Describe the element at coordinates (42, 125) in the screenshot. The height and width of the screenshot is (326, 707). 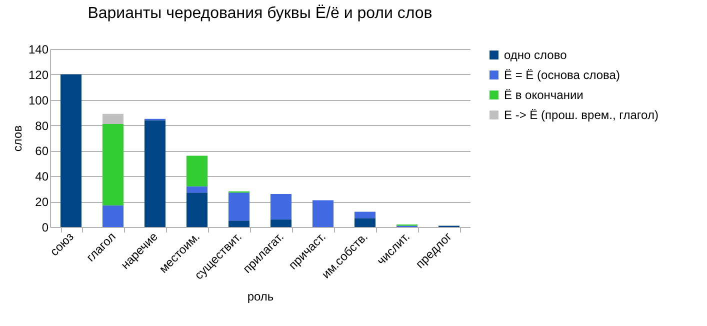
I see `y-tick-label: 80` at that location.